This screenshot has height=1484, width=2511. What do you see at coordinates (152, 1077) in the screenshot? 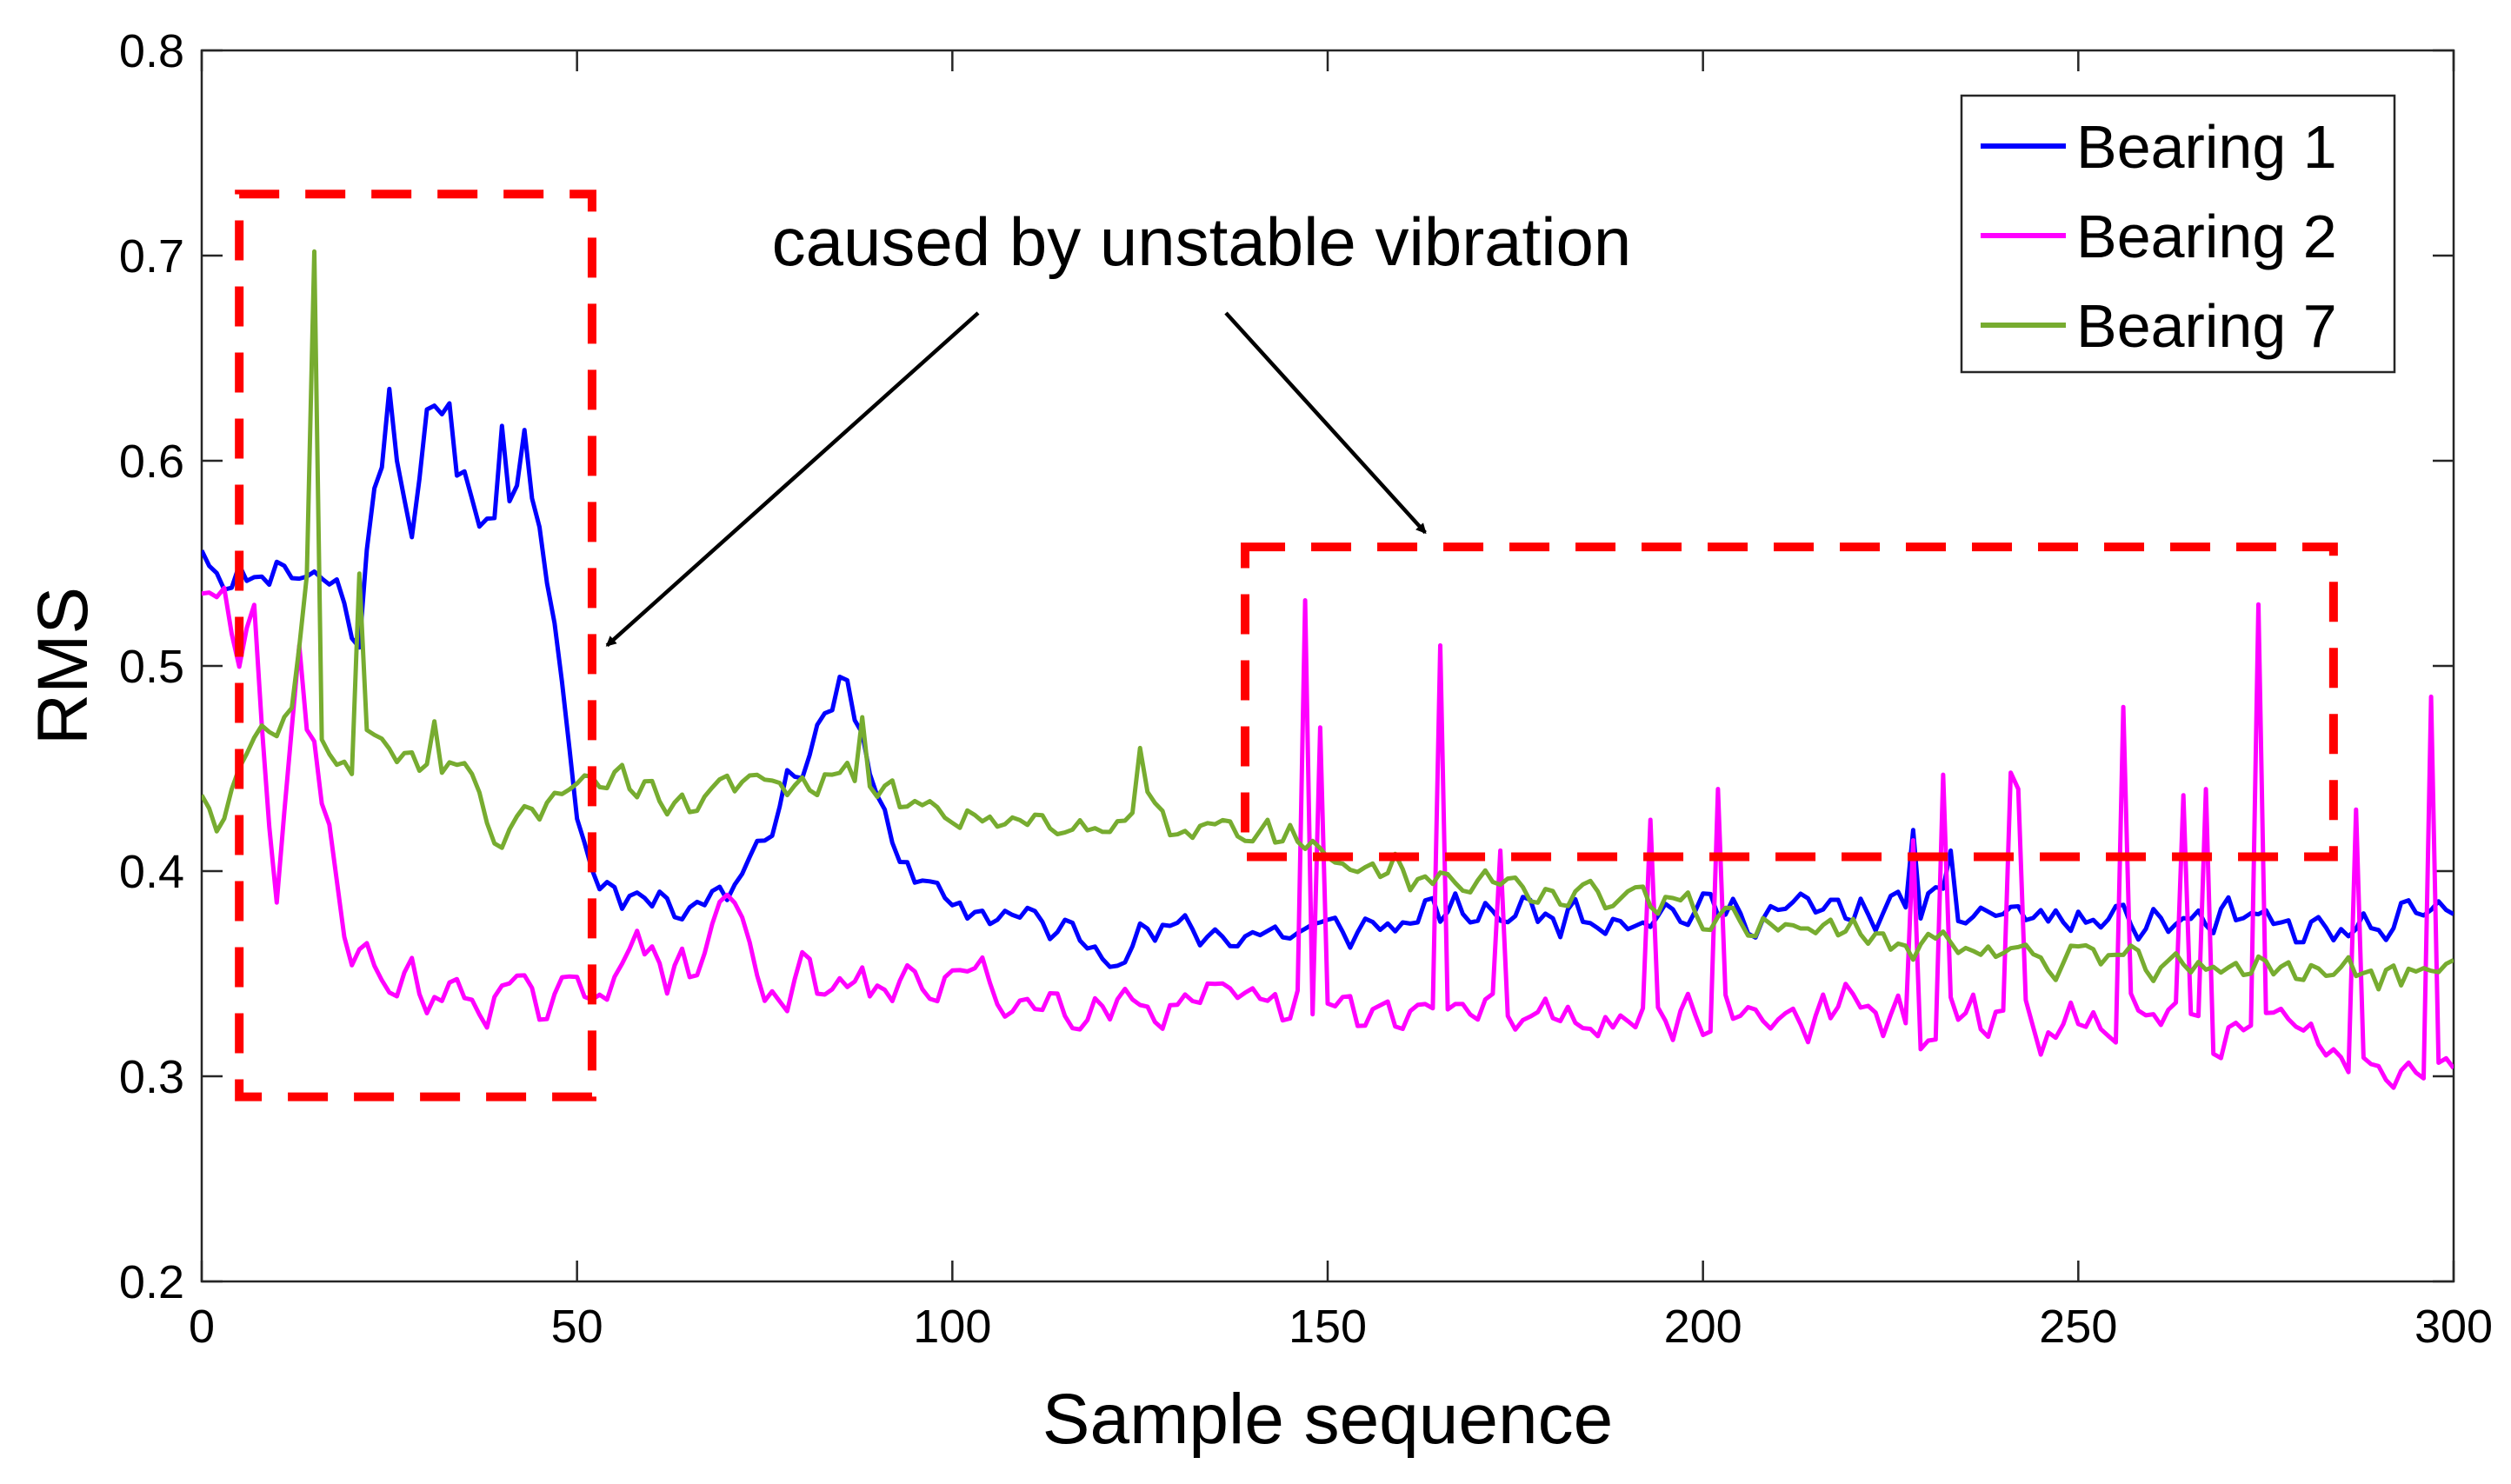
I see `y-tick-label: 0.3` at bounding box center [152, 1077].